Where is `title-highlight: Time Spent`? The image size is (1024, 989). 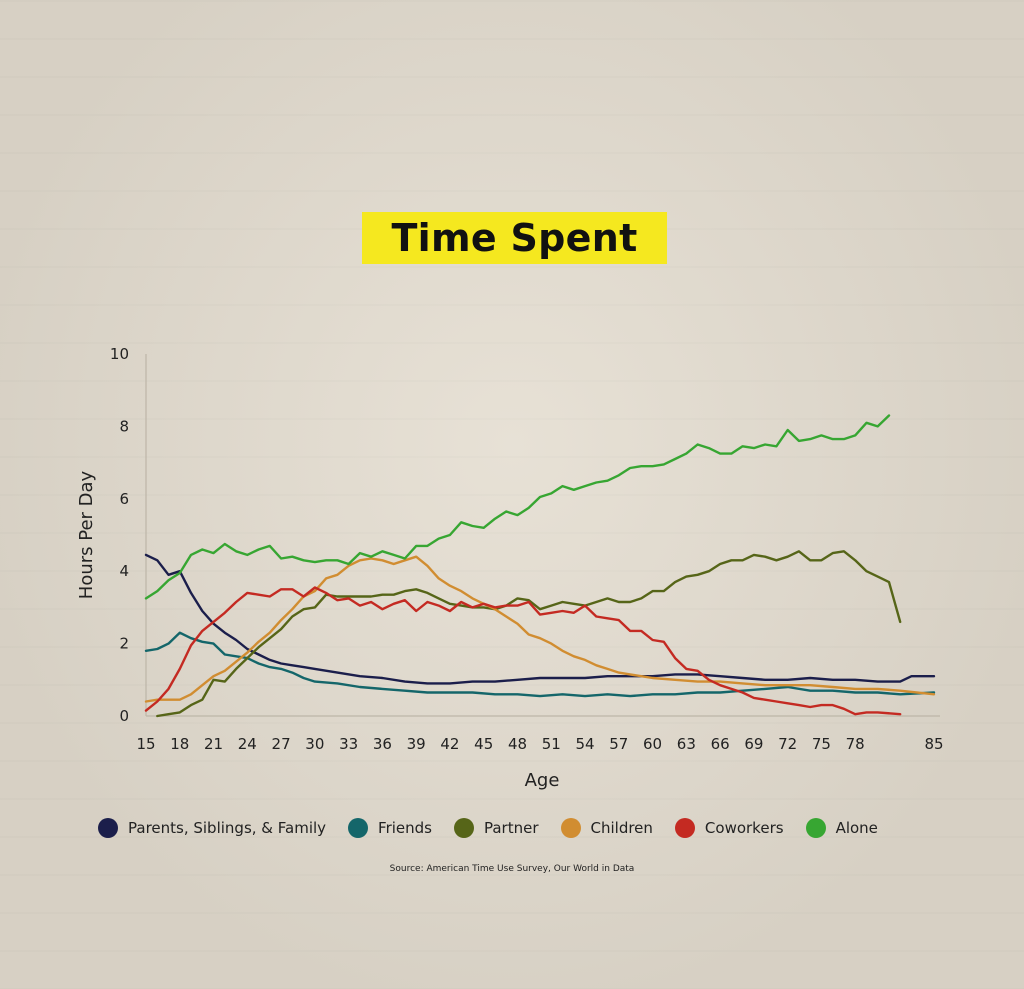 title-highlight: Time Spent is located at coordinates (514, 238).